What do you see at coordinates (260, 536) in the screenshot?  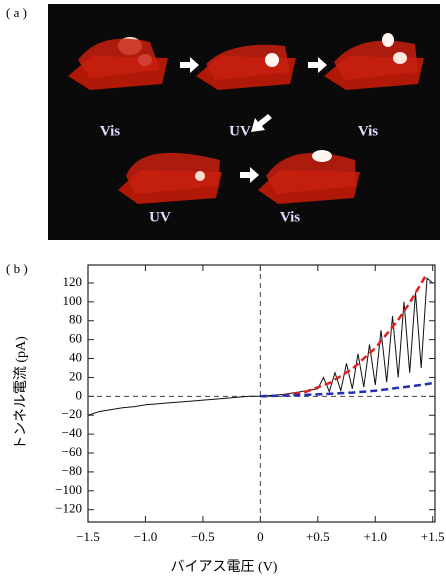 I see `x-tick-label: 0` at bounding box center [260, 536].